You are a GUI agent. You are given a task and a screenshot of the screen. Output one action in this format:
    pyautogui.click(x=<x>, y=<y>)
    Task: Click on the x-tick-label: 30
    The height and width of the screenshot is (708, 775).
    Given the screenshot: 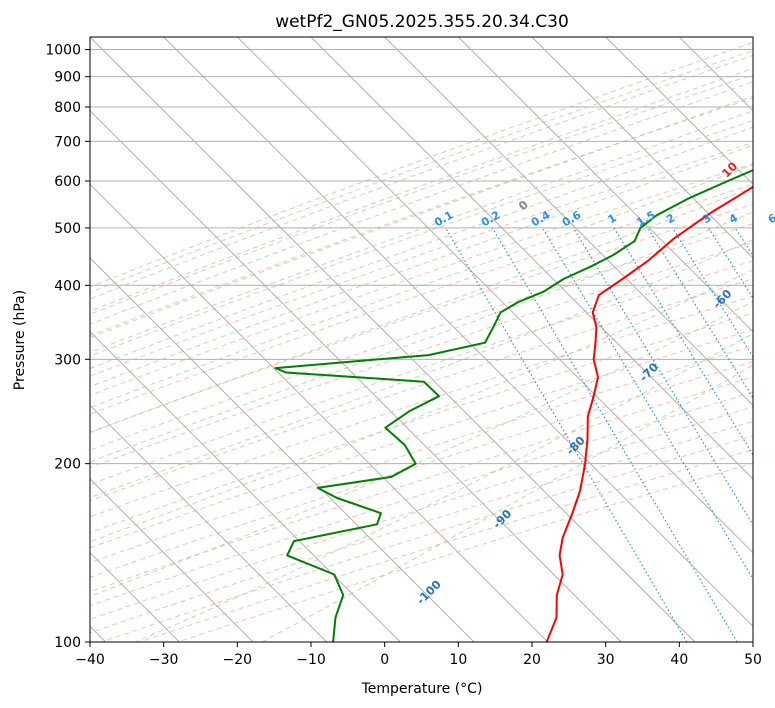 What is the action you would take?
    pyautogui.click(x=606, y=660)
    